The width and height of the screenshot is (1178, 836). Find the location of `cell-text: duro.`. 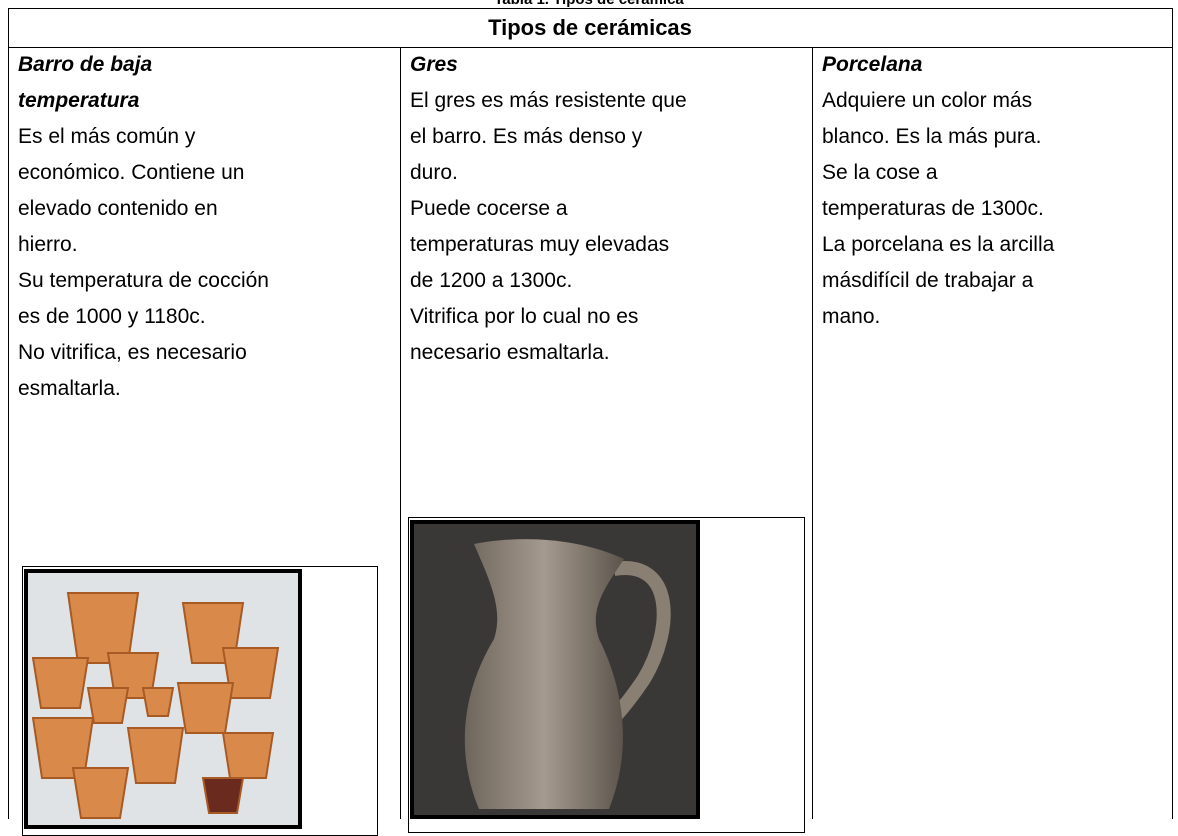

cell-text: duro. is located at coordinates (434, 172).